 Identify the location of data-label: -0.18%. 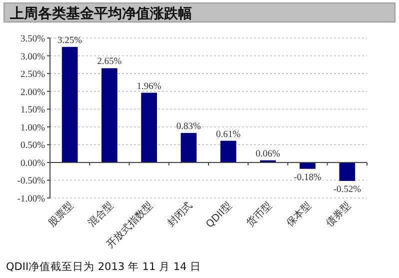
(308, 177).